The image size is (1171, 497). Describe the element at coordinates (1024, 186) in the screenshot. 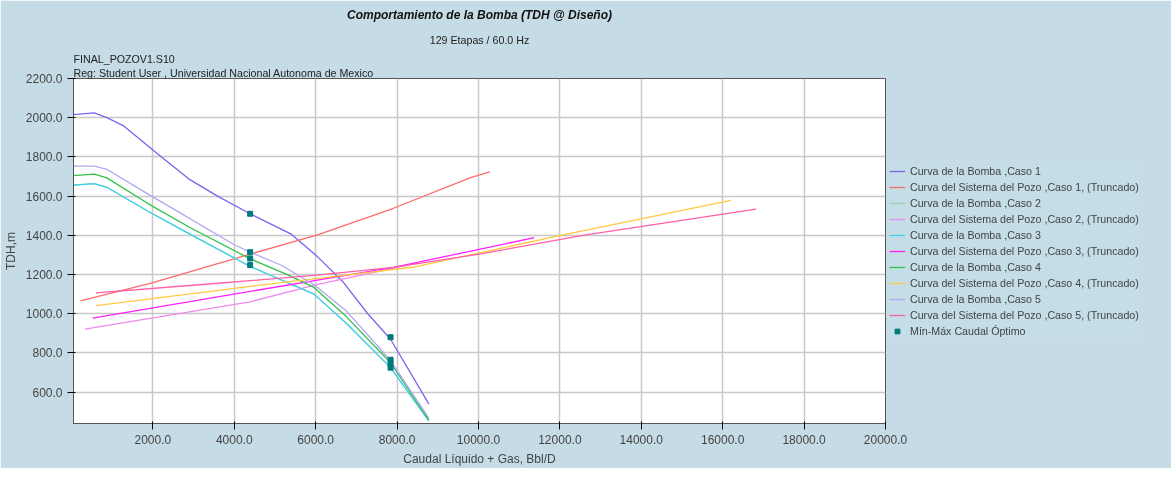

I see `legend-label: Curva del Sistema del Pozo ,Caso 1, (Truncado)` at that location.